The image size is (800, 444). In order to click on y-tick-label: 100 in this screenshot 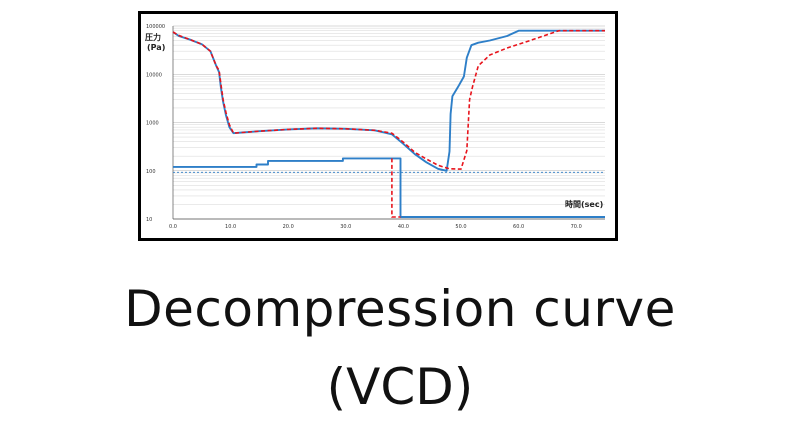, I will do `click(151, 172)`.